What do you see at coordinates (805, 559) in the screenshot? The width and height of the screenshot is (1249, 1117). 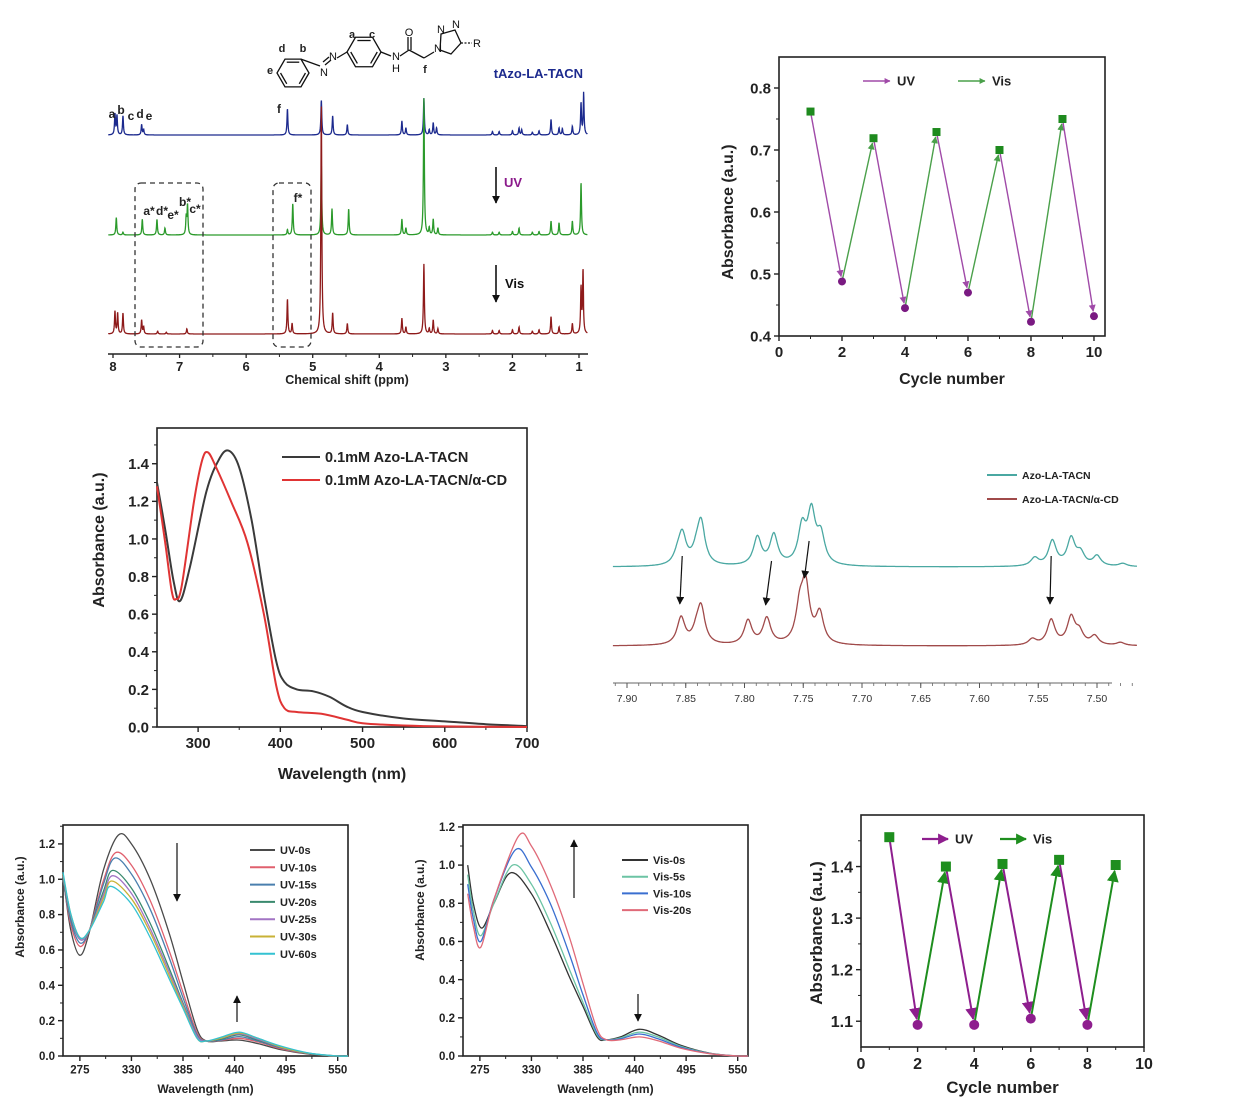 I see `shift-arrow-icon` at bounding box center [805, 559].